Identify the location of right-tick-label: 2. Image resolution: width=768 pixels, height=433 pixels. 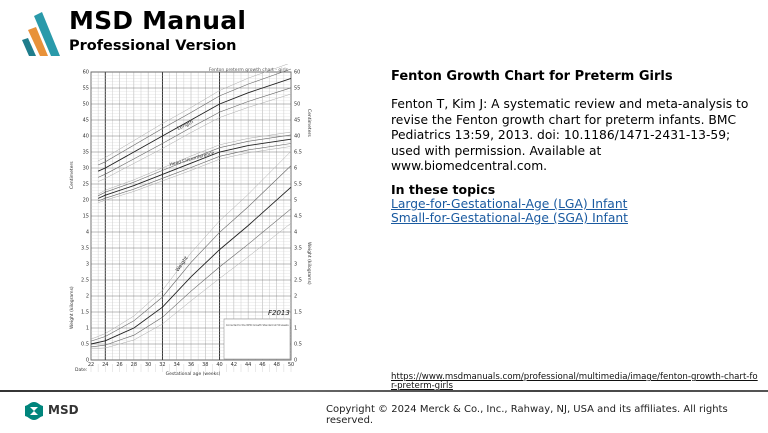
(295, 297).